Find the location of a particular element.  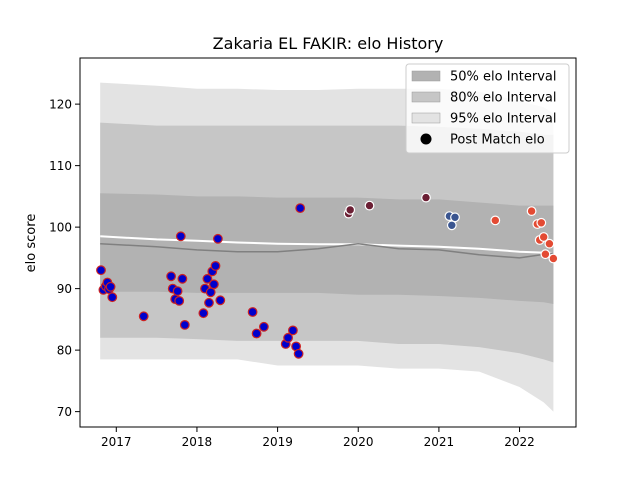

x-tick-label: 2017 is located at coordinates (116, 442).